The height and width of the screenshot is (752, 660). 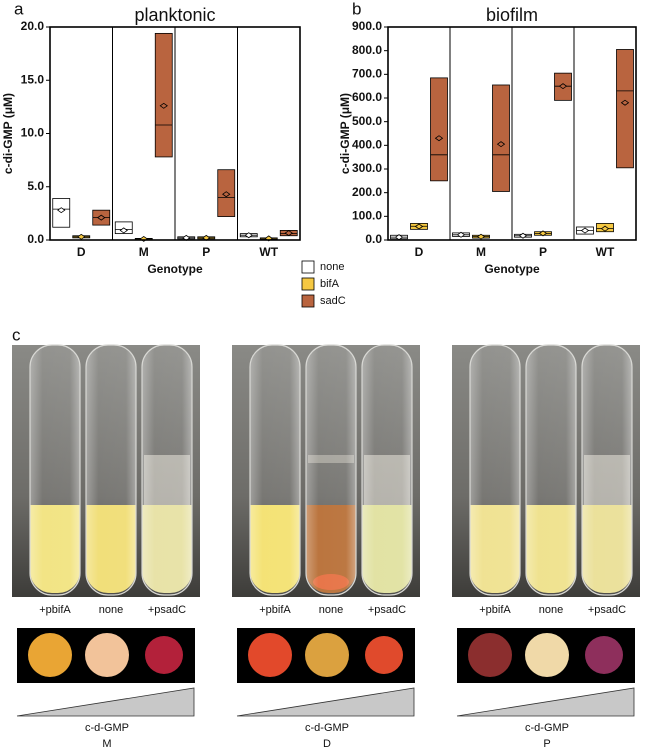 I want to click on y-tick-label: 100.0, so click(x=367, y=216).